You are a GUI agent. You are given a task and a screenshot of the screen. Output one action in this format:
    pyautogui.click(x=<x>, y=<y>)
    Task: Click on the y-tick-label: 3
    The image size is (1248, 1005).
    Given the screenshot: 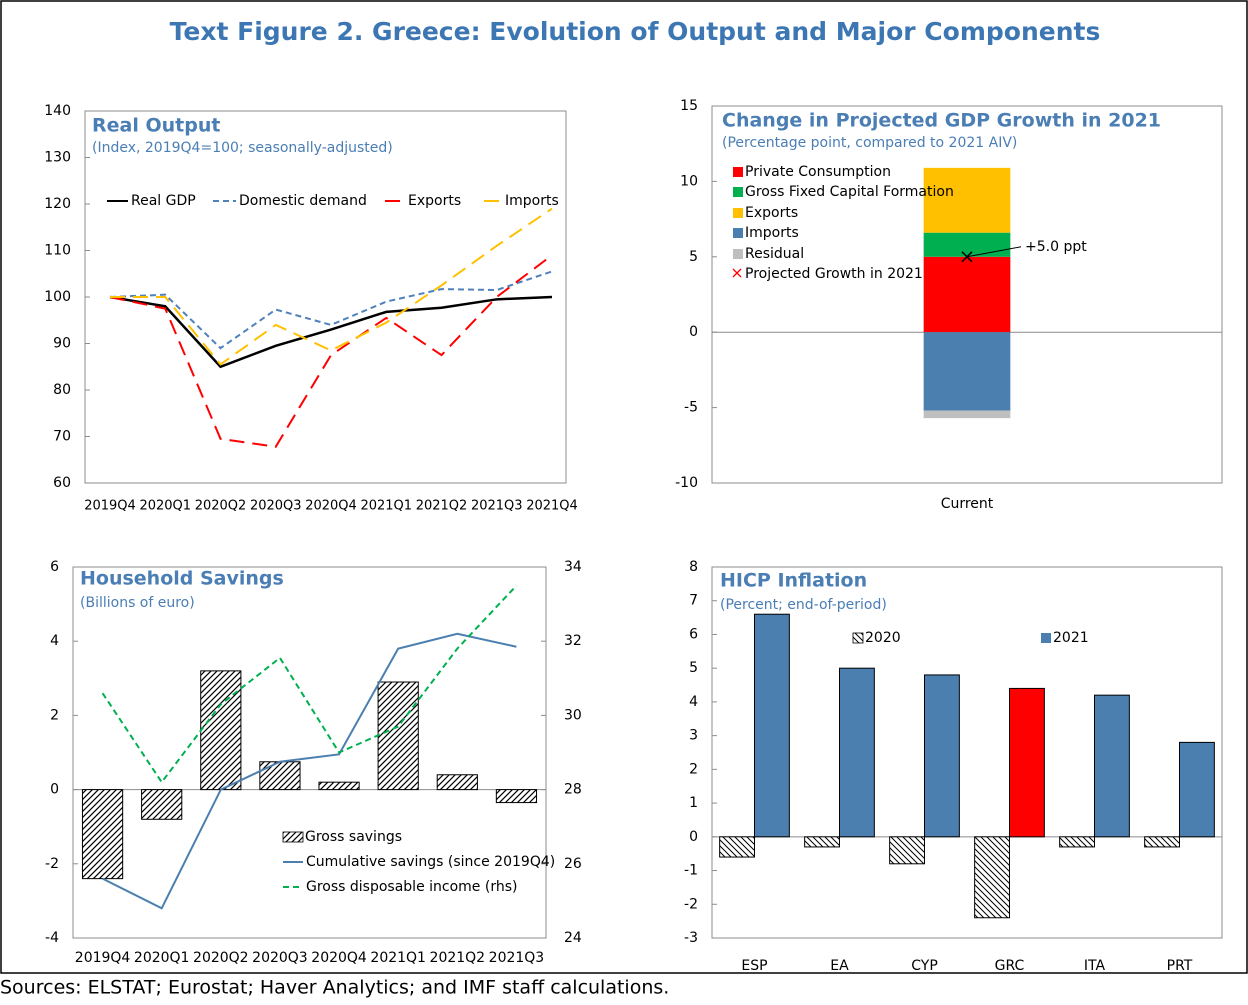 What is the action you would take?
    pyautogui.click(x=693, y=736)
    